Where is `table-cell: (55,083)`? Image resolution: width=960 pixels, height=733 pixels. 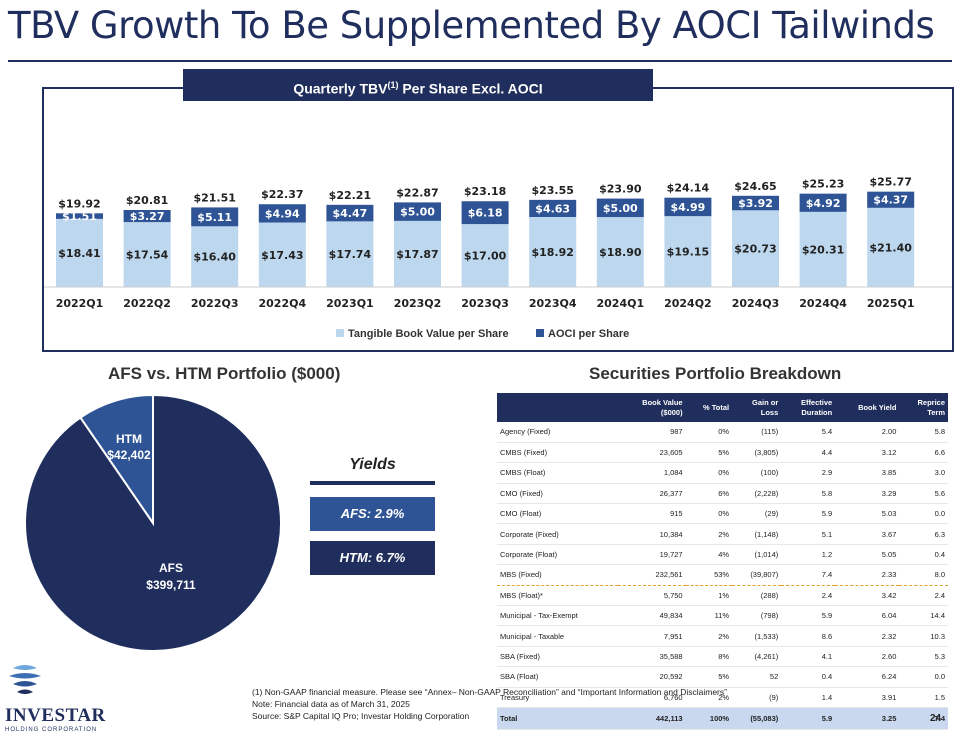
table-cell: (55,083) is located at coordinates (757, 718).